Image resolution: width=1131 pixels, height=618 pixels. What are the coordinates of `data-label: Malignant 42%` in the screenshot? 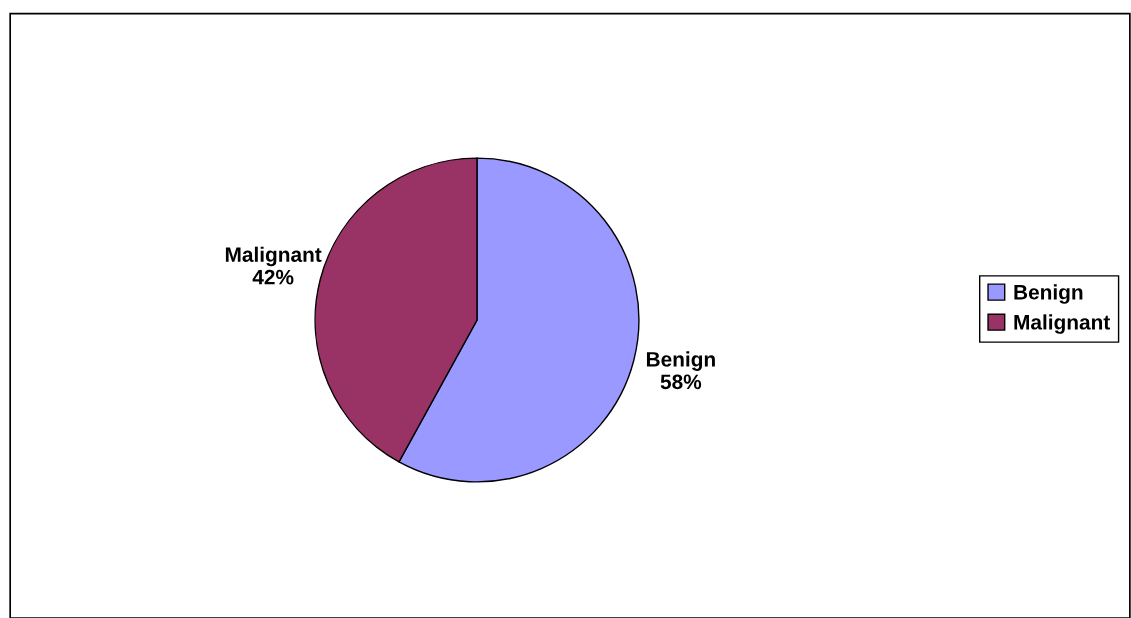 It's located at (273, 265).